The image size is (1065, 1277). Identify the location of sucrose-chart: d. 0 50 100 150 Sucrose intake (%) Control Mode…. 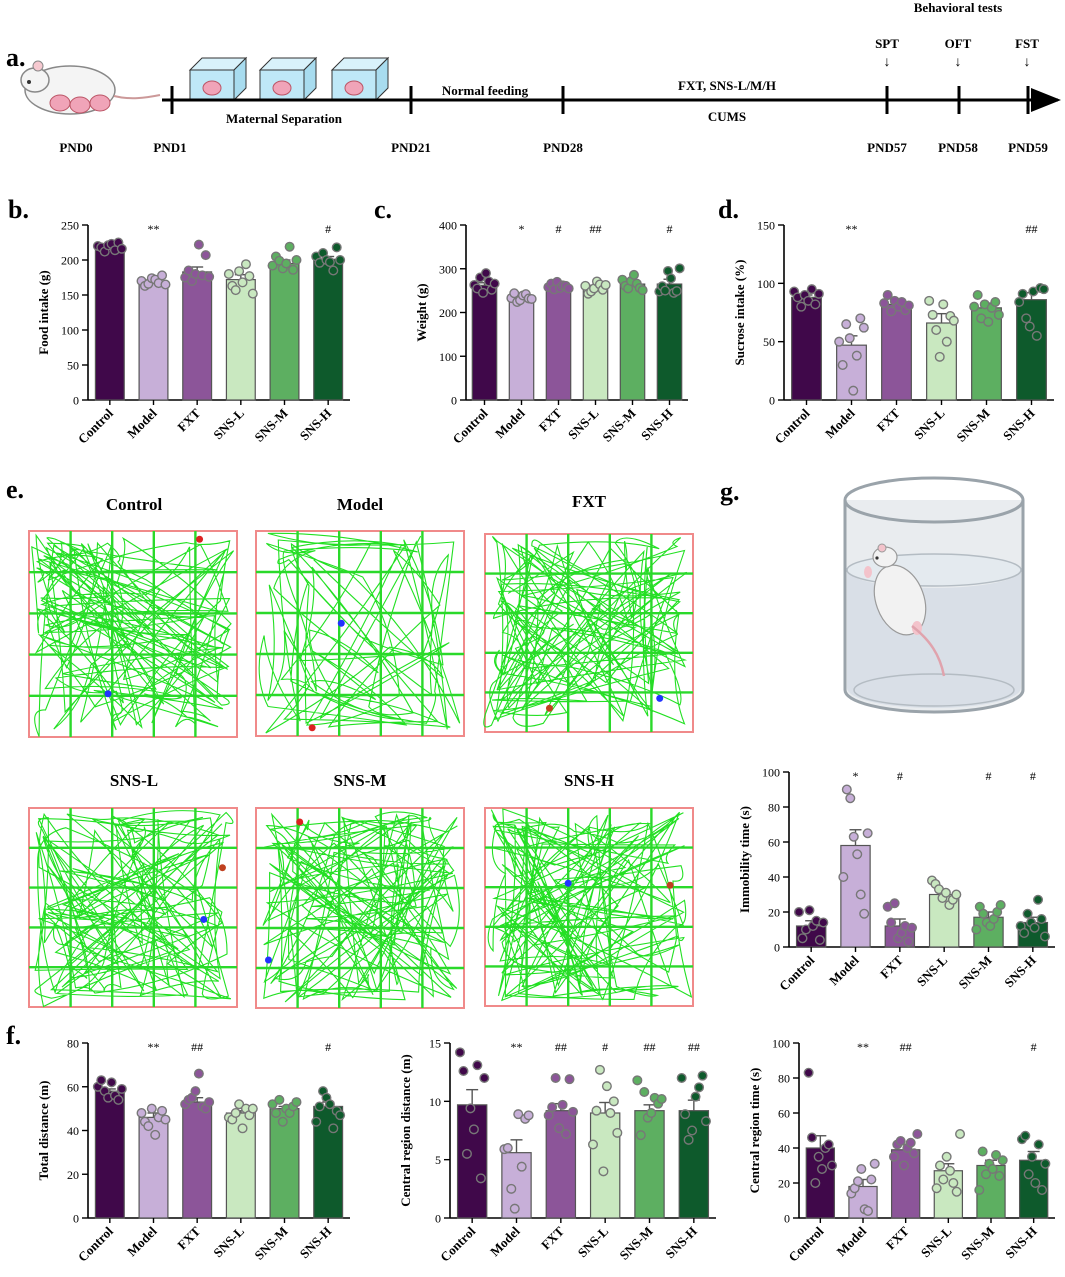
(886, 321).